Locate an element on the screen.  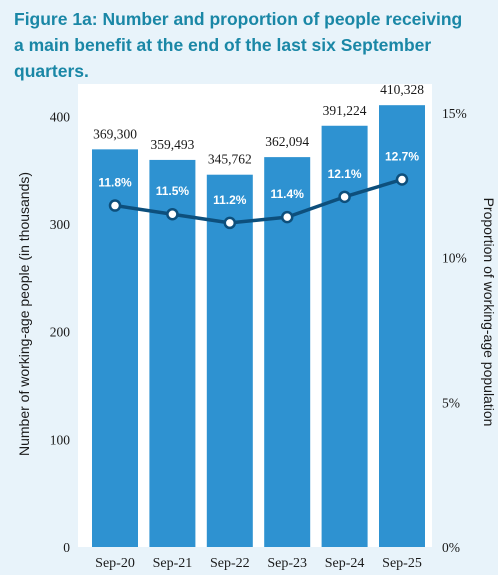
bar-value-label: 359,493 is located at coordinates (172, 144).